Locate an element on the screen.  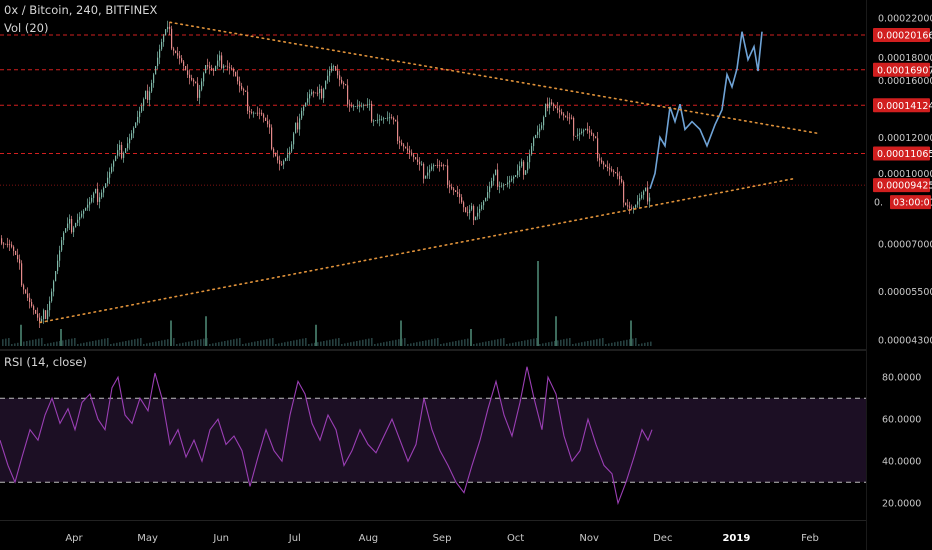
price-axis-border is located at coordinates (866, 275).